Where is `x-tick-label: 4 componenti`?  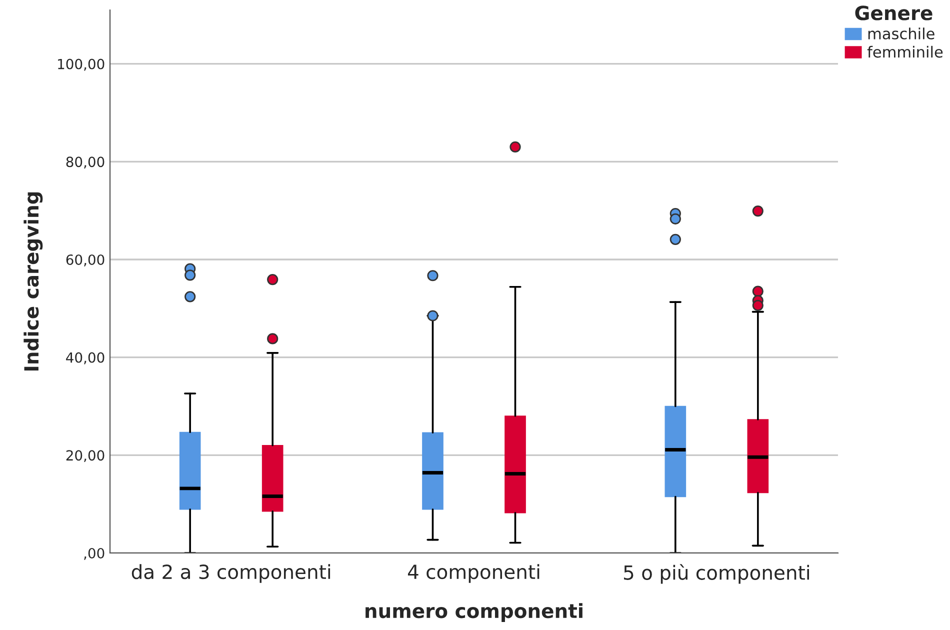 x-tick-label: 4 componenti is located at coordinates (474, 573).